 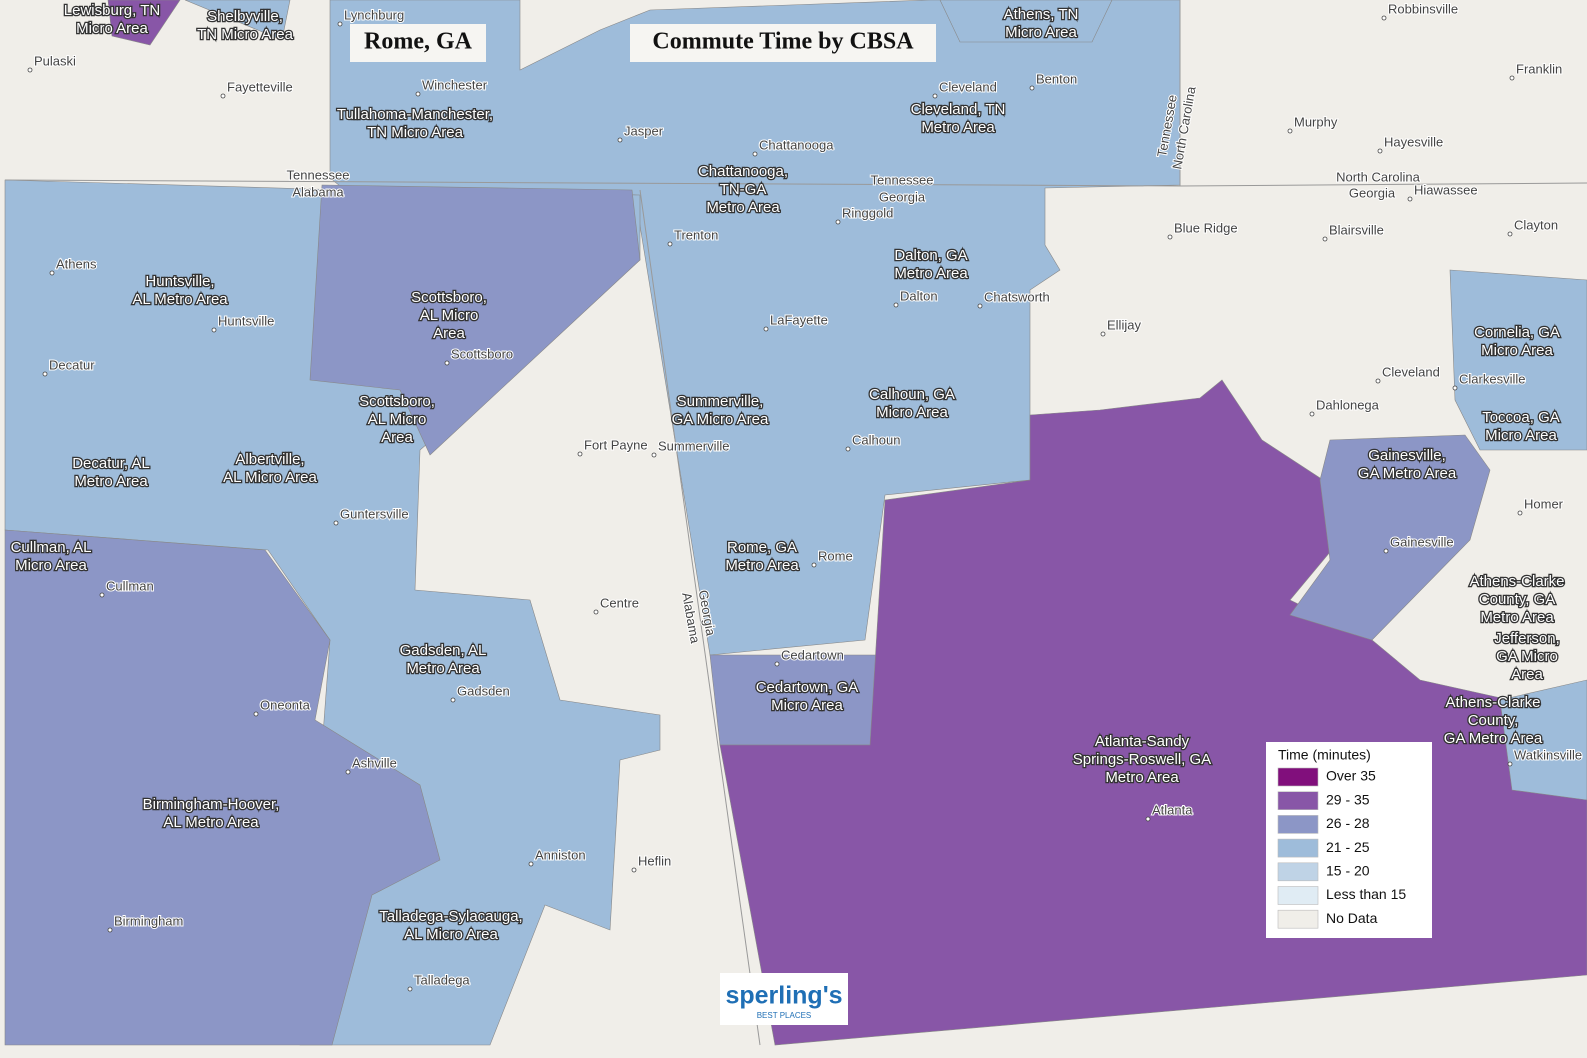 What do you see at coordinates (55, 60) in the screenshot?
I see `place-label: Pulaski` at bounding box center [55, 60].